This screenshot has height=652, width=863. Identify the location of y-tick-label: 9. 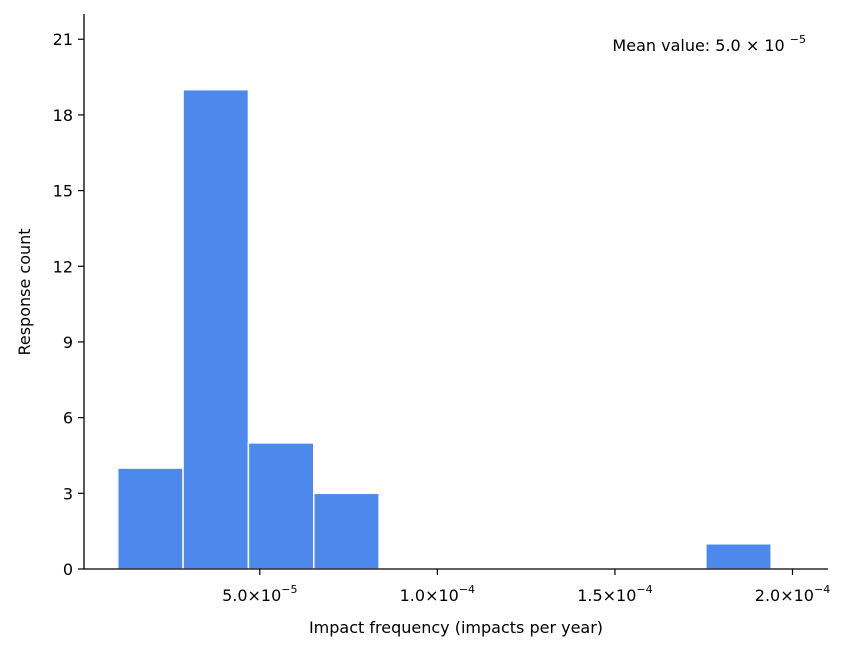
(68, 342).